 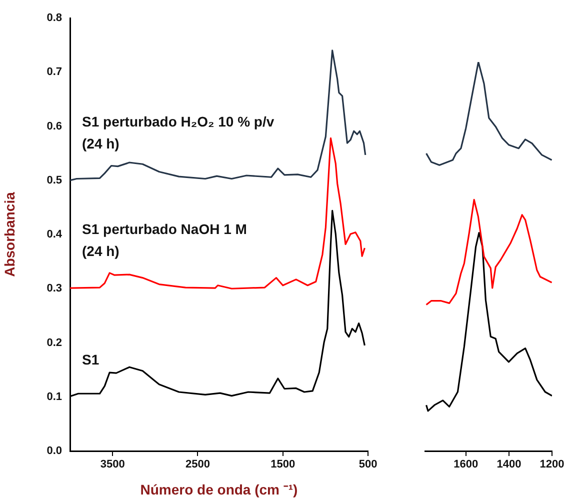 I want to click on x-tick-label: 3500, so click(x=112, y=464).